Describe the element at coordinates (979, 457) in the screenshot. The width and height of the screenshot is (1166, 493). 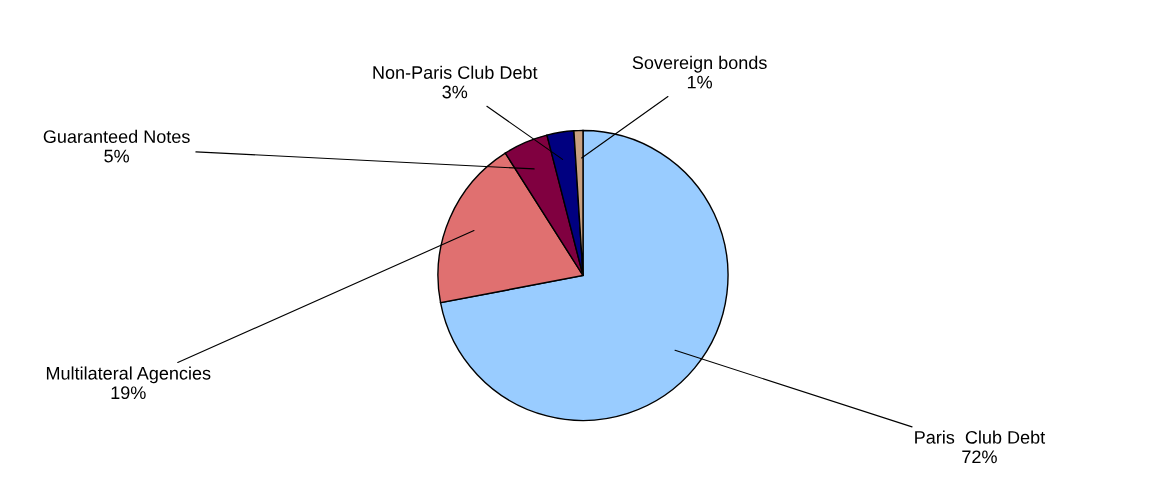
I see `data-label: 72%` at that location.